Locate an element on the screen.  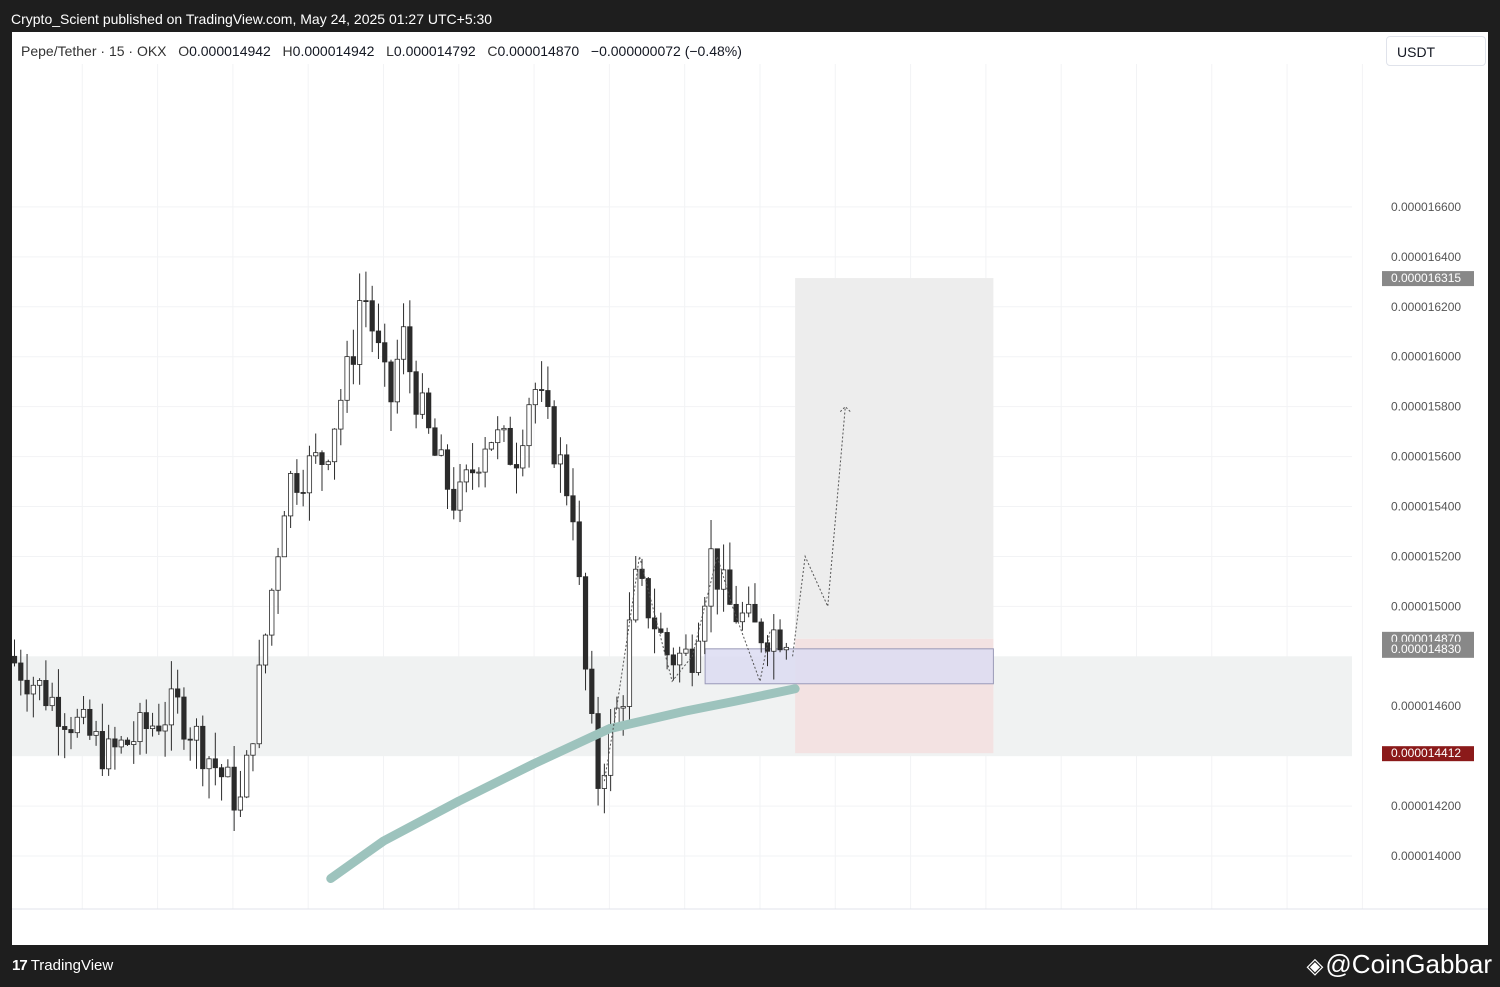
watermark-label: @CoinGabbar is located at coordinates (1408, 964).